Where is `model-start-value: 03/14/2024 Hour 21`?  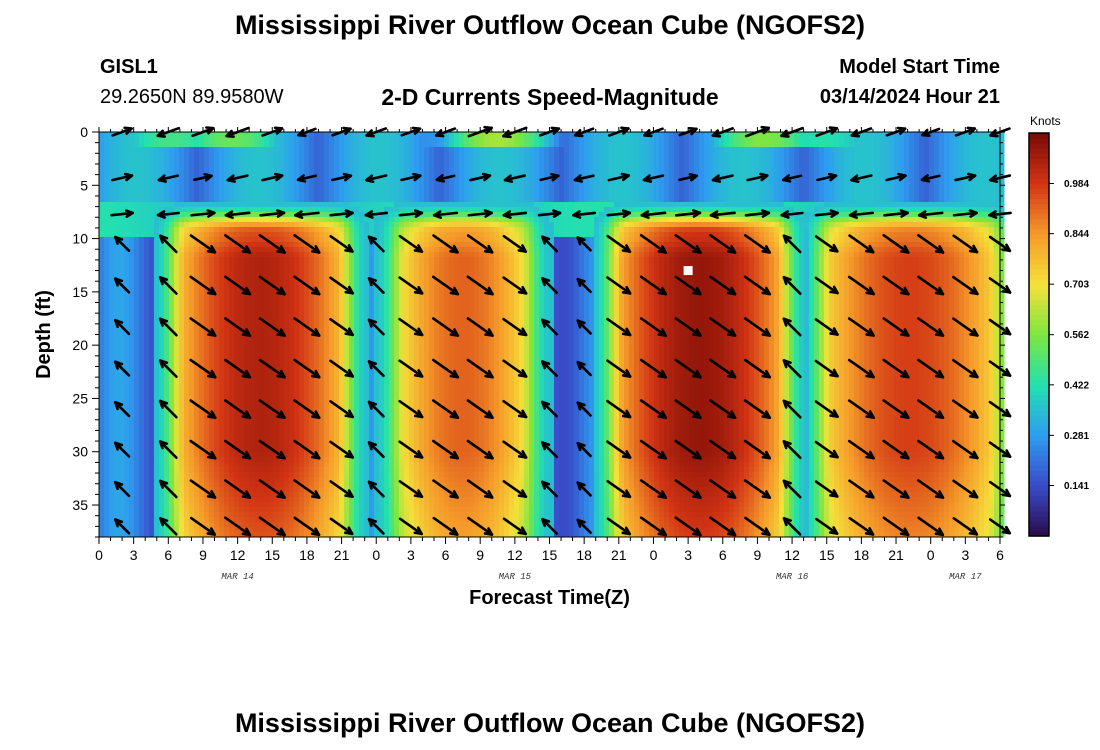
model-start-value: 03/14/2024 Hour 21 is located at coordinates (909, 97).